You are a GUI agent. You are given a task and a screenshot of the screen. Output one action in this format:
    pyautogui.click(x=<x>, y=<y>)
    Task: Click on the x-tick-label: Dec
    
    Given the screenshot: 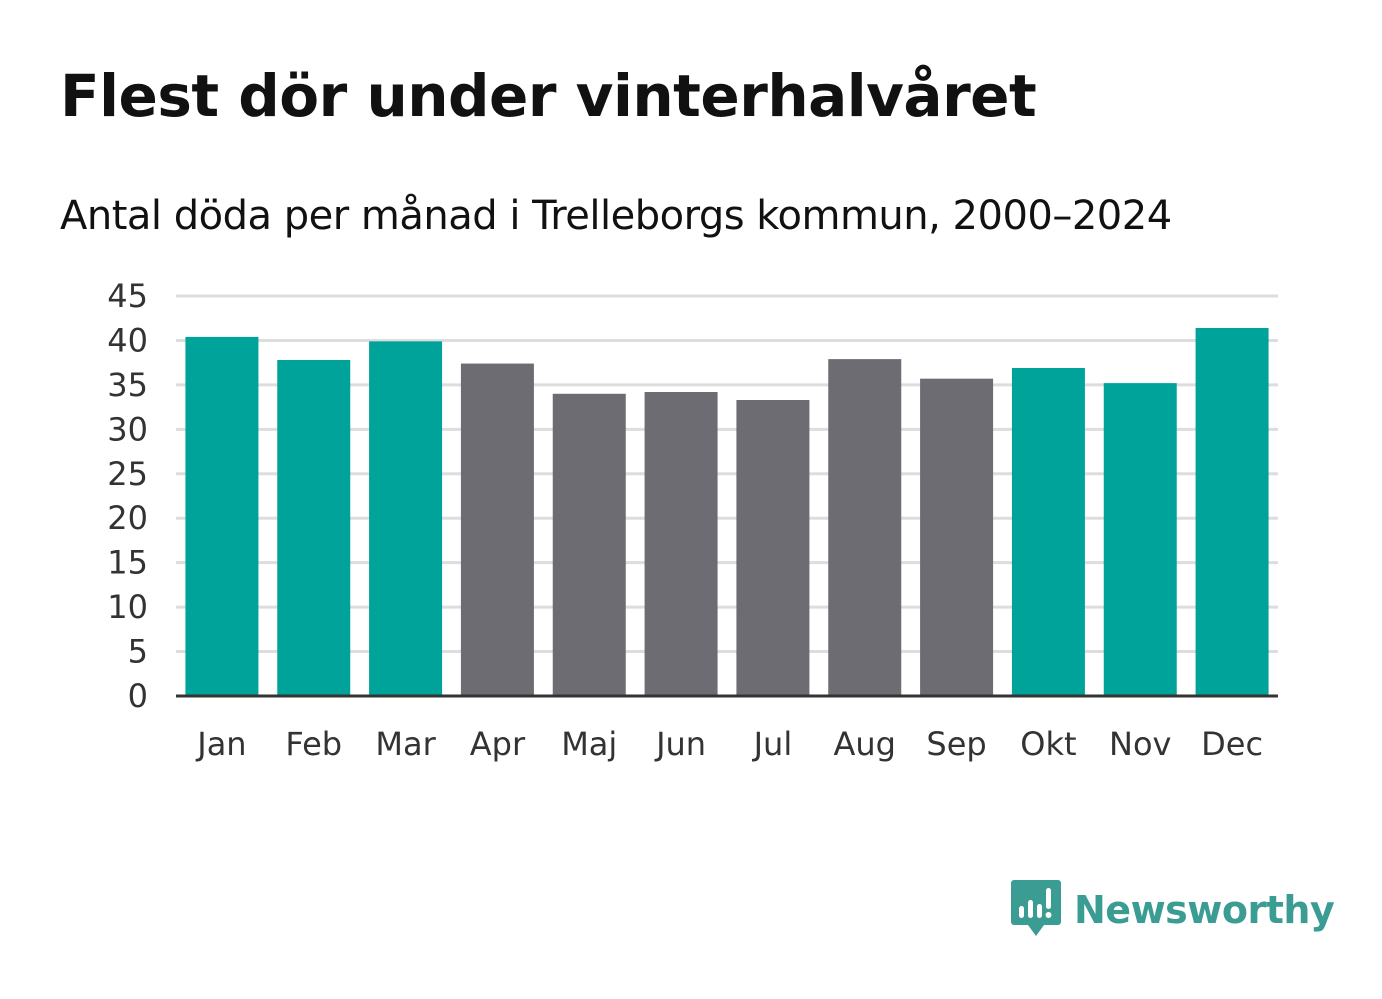 What is the action you would take?
    pyautogui.click(x=1232, y=744)
    